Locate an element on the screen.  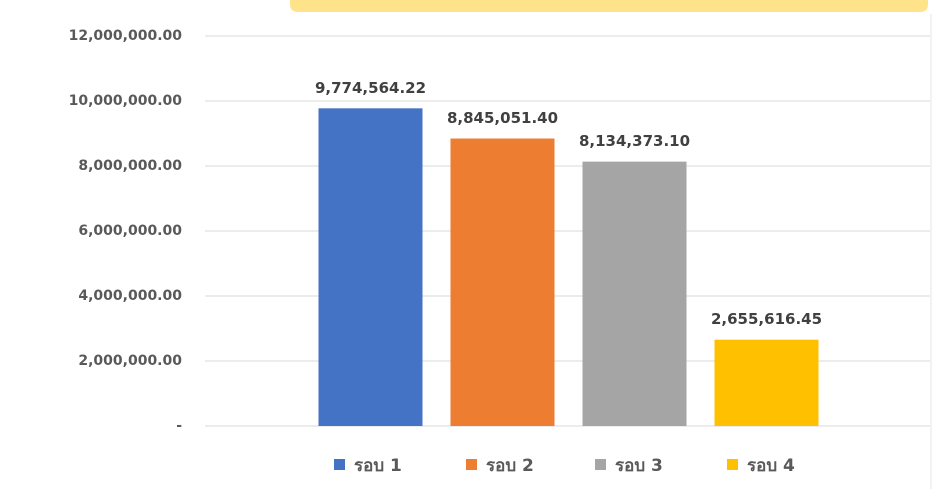
y-tick-label: 6,000,000.00 is located at coordinates (130, 231).